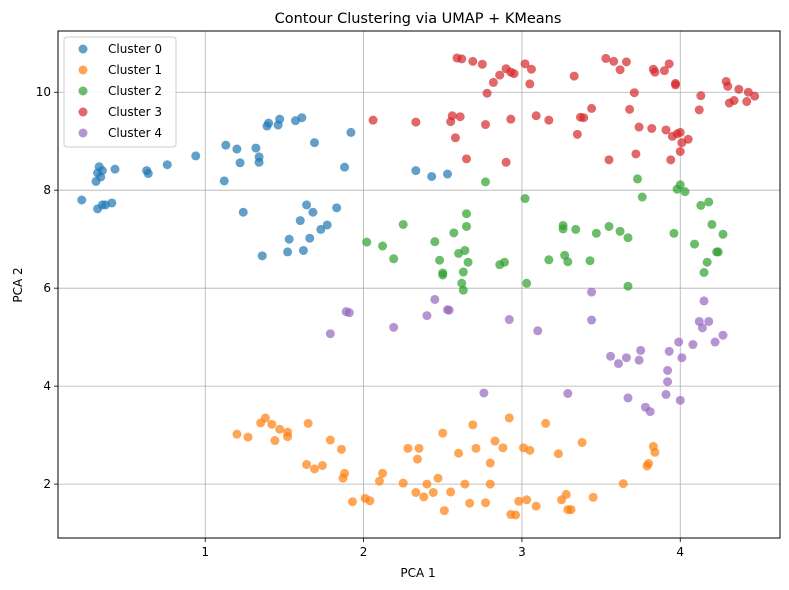  Describe the element at coordinates (135, 133) in the screenshot. I see `legend-label: Cluster 4` at that location.